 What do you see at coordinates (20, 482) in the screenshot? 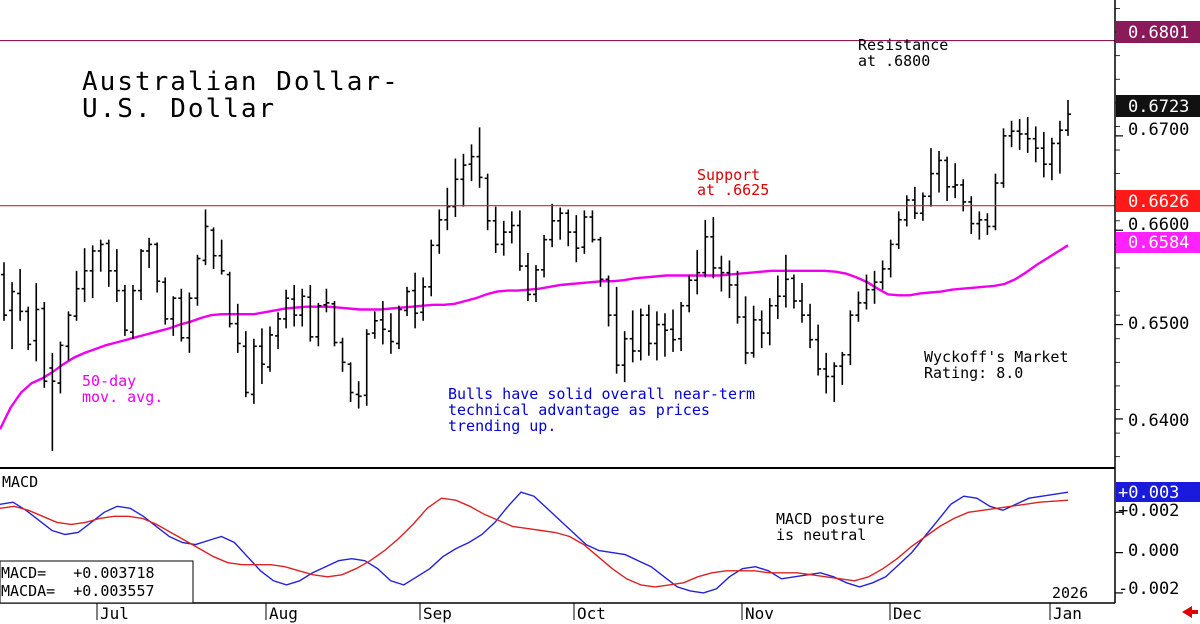
I see `macd-panel-title: MACD` at bounding box center [20, 482].